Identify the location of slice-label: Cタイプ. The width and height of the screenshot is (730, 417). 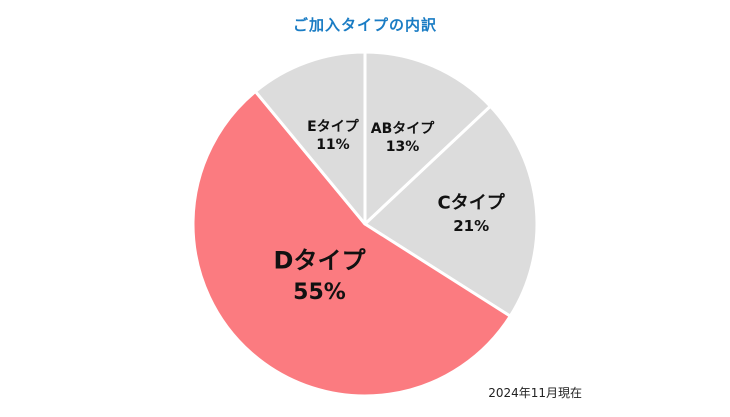
(472, 202).